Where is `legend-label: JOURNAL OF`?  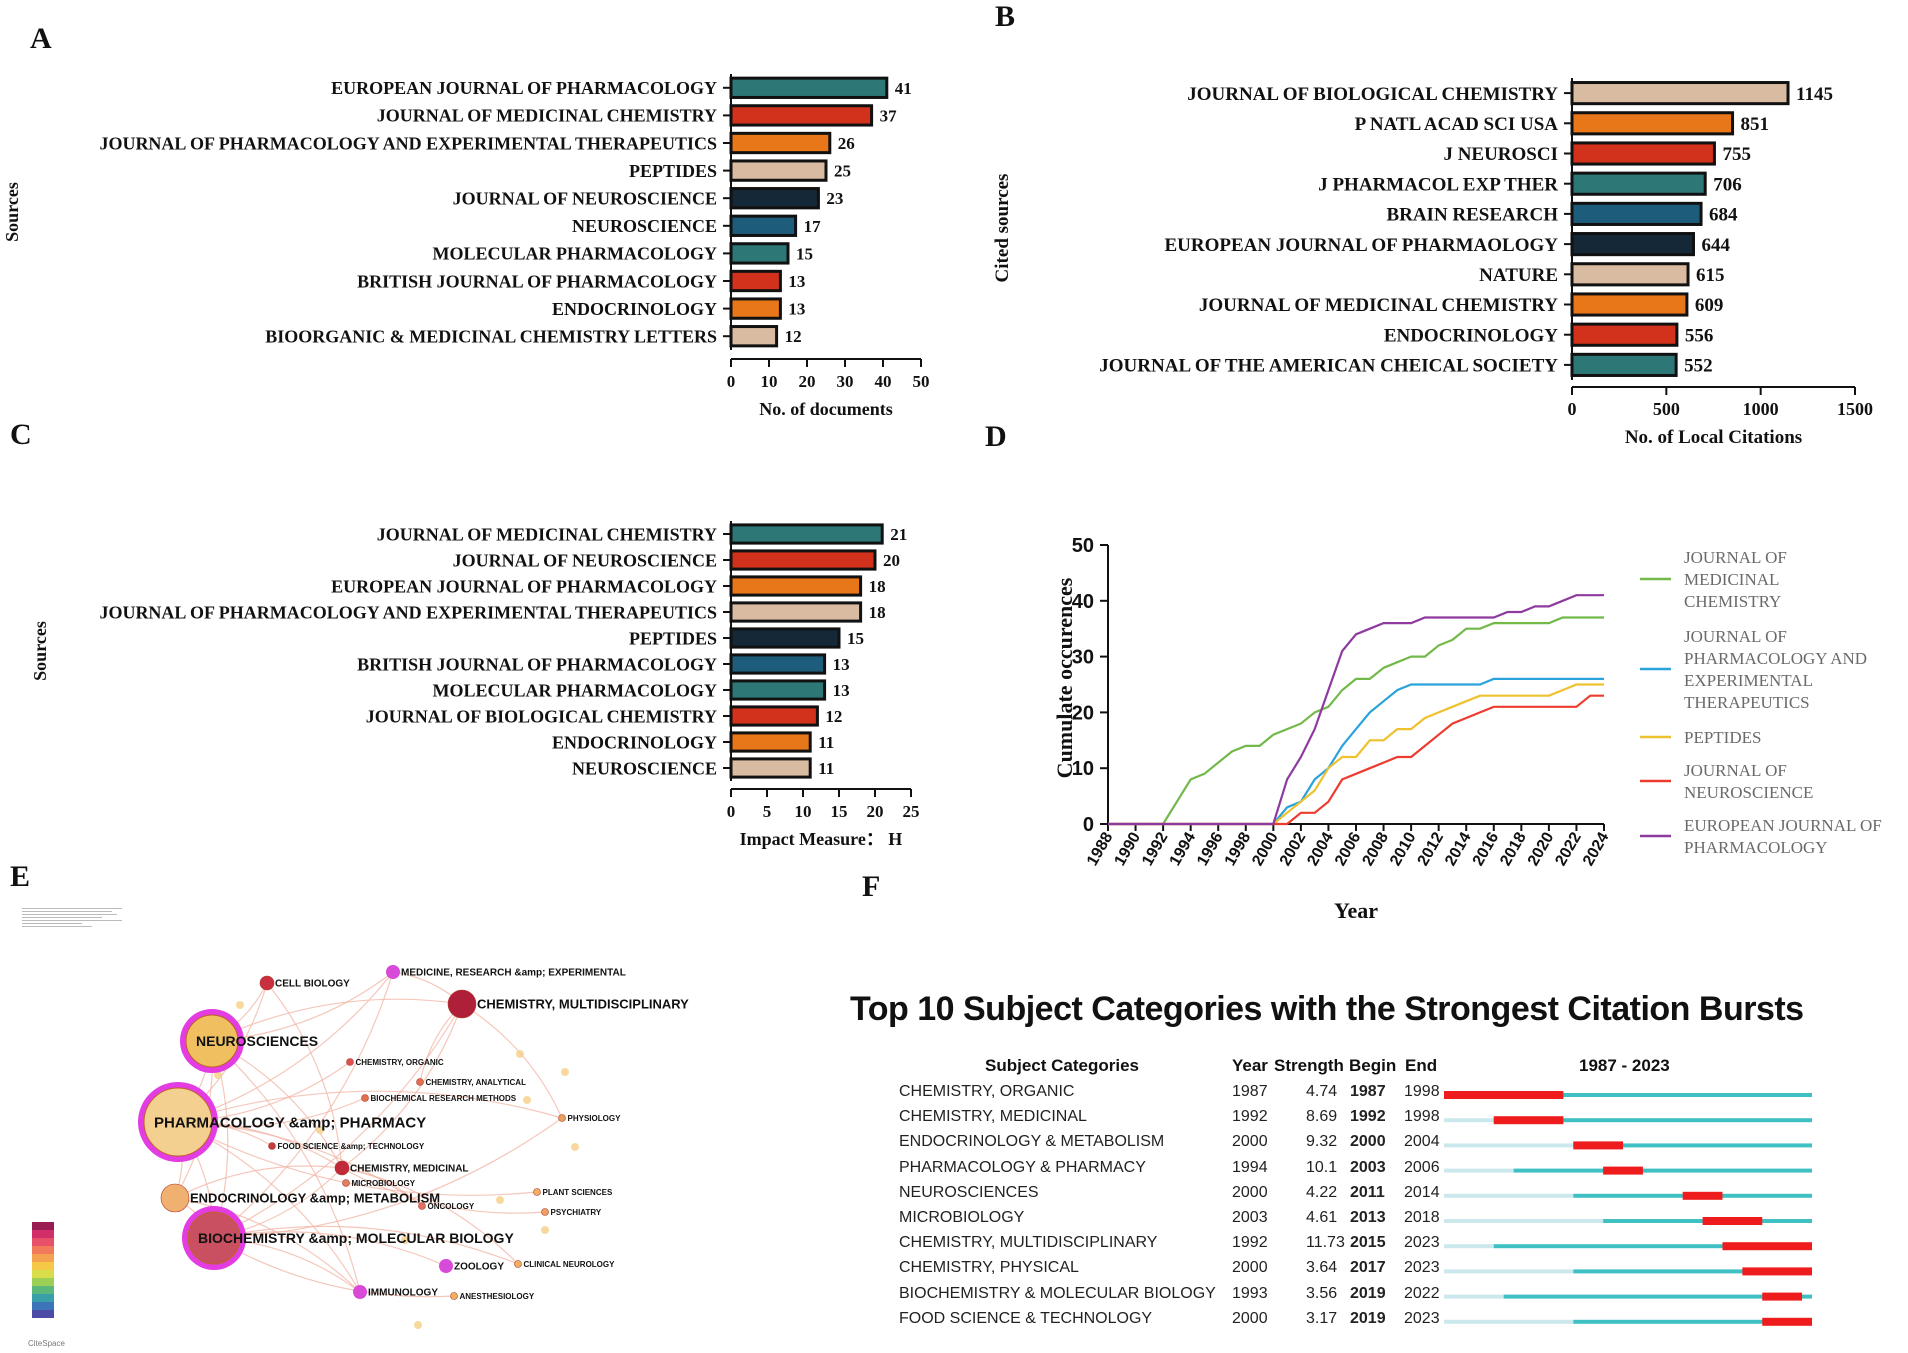
legend-label: JOURNAL OF is located at coordinates (1735, 557).